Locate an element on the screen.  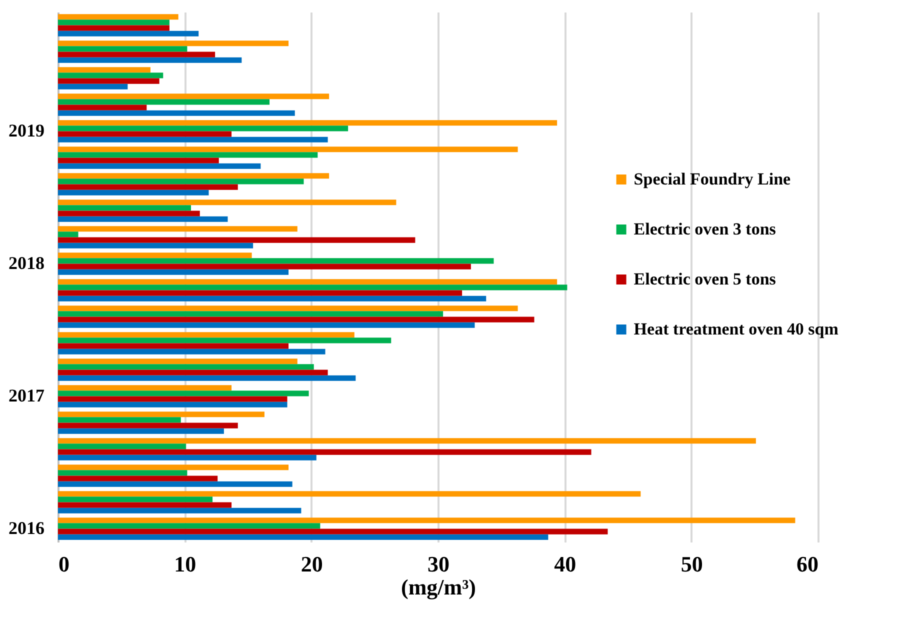
legend-label: Electric oven 3 tons is located at coordinates (705, 229).